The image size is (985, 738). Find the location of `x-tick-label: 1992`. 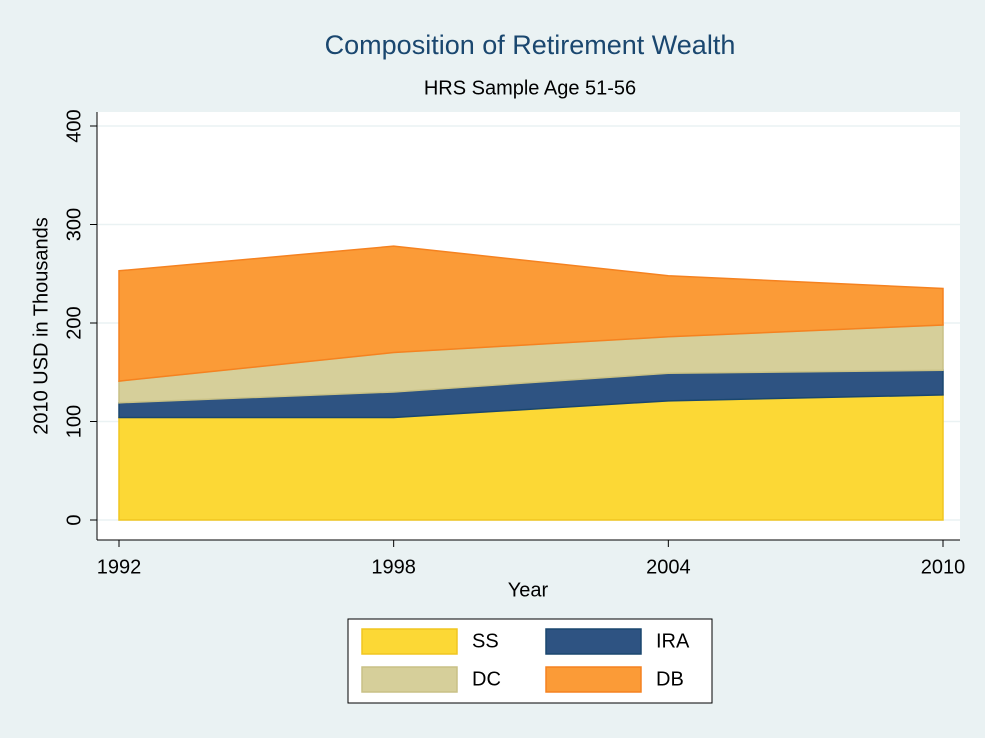

x-tick-label: 1992 is located at coordinates (119, 567).